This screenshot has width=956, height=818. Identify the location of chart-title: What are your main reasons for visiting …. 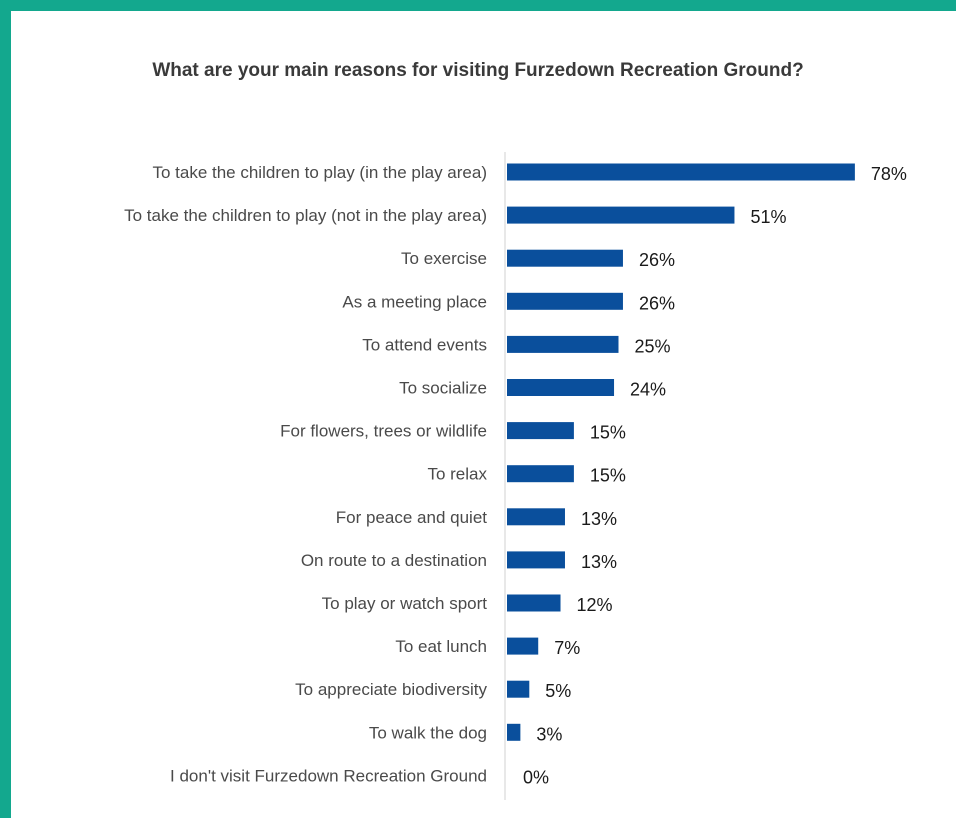
(478, 70).